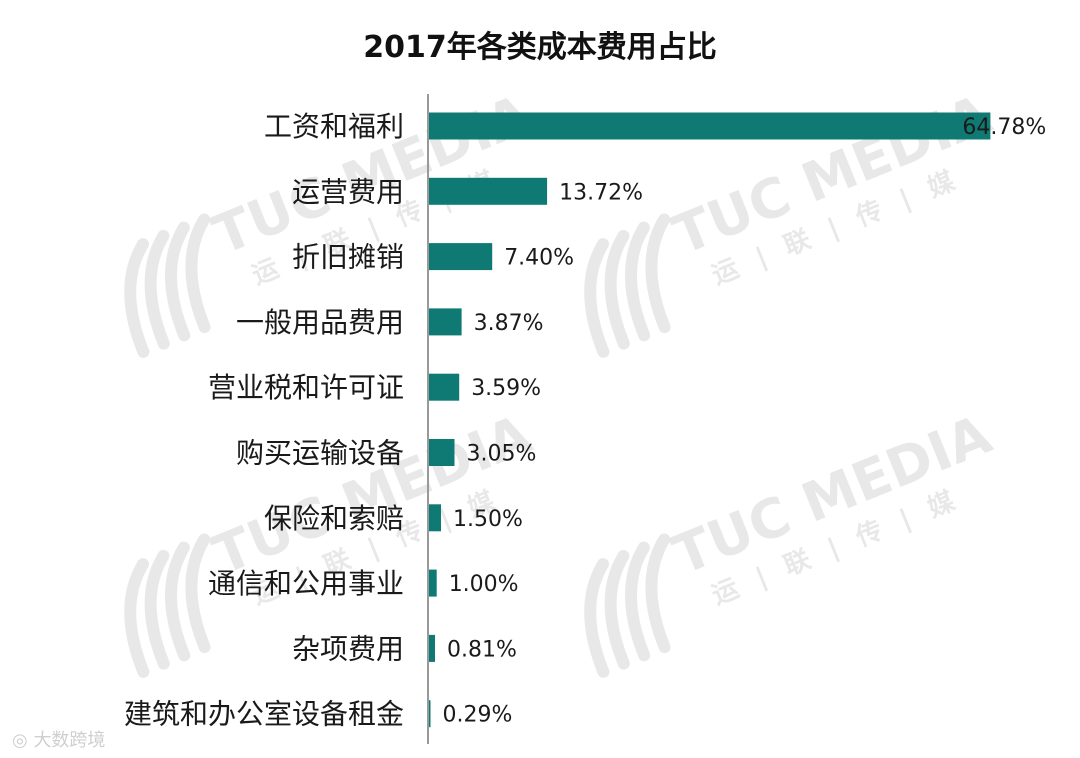 The image size is (1080, 758). Describe the element at coordinates (540, 47) in the screenshot. I see `chart-title: 2017年各类成本费用占比` at that location.